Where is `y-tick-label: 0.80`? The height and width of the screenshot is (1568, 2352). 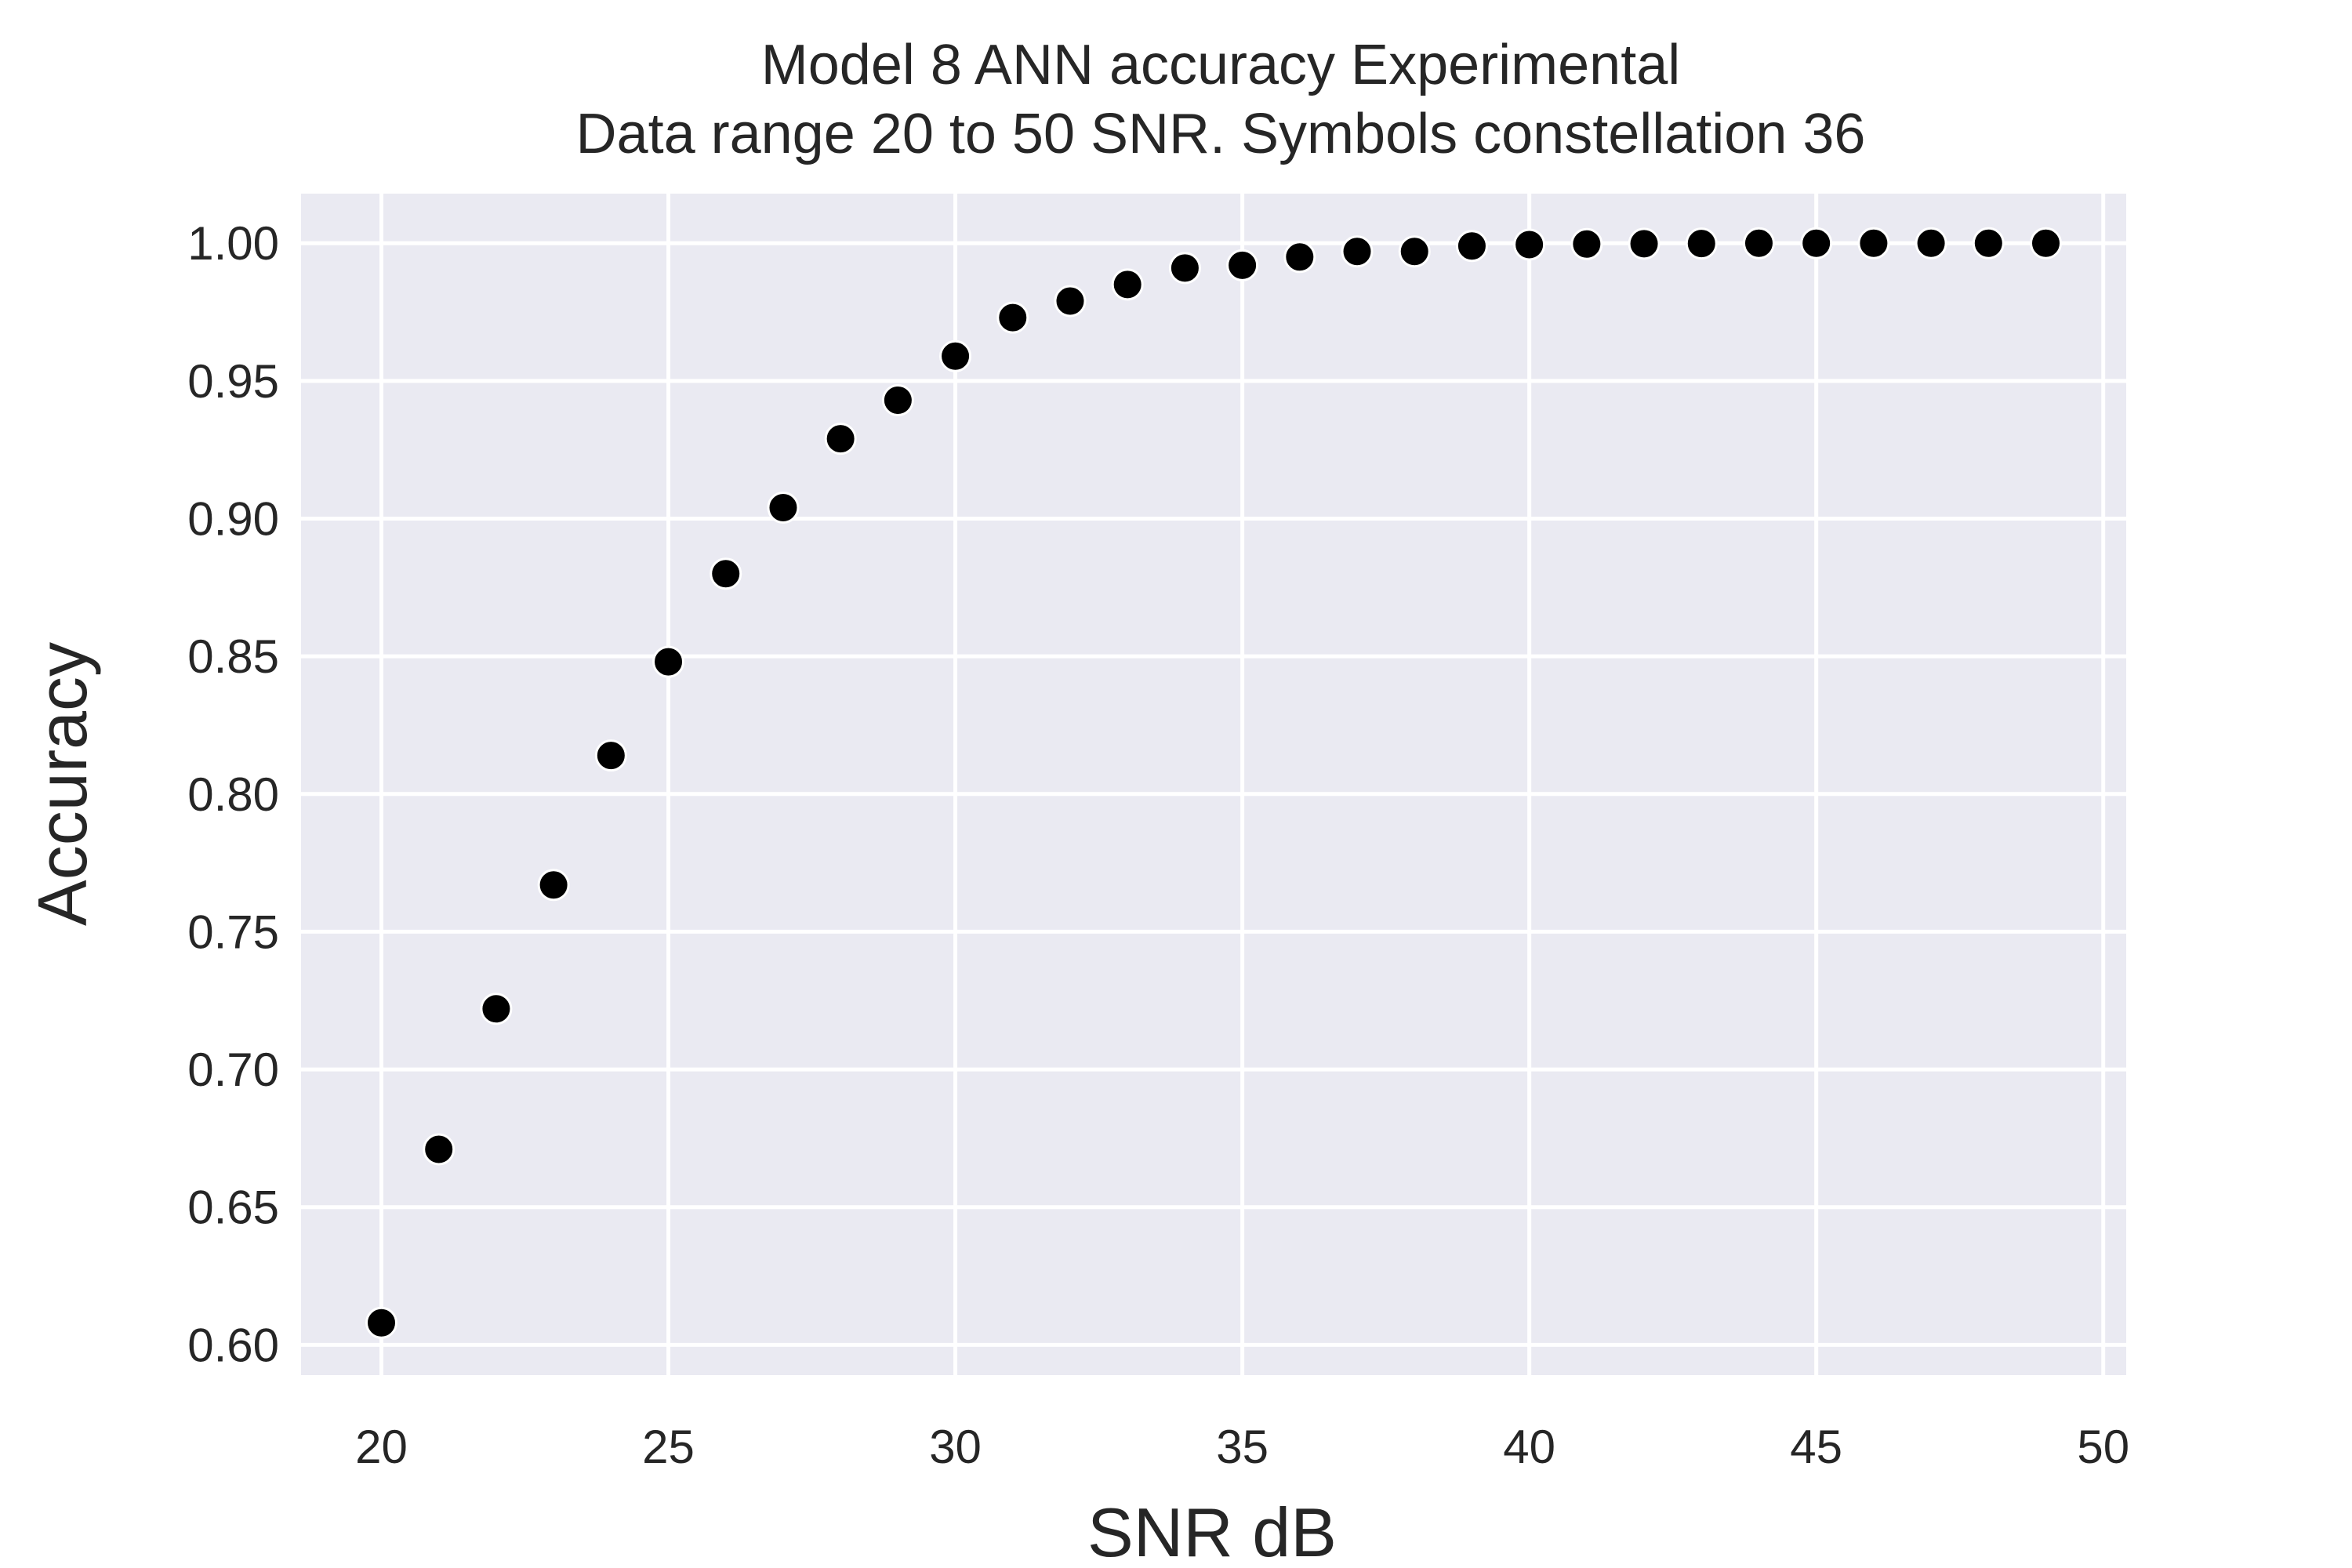 y-tick-label: 0.80 is located at coordinates (233, 794).